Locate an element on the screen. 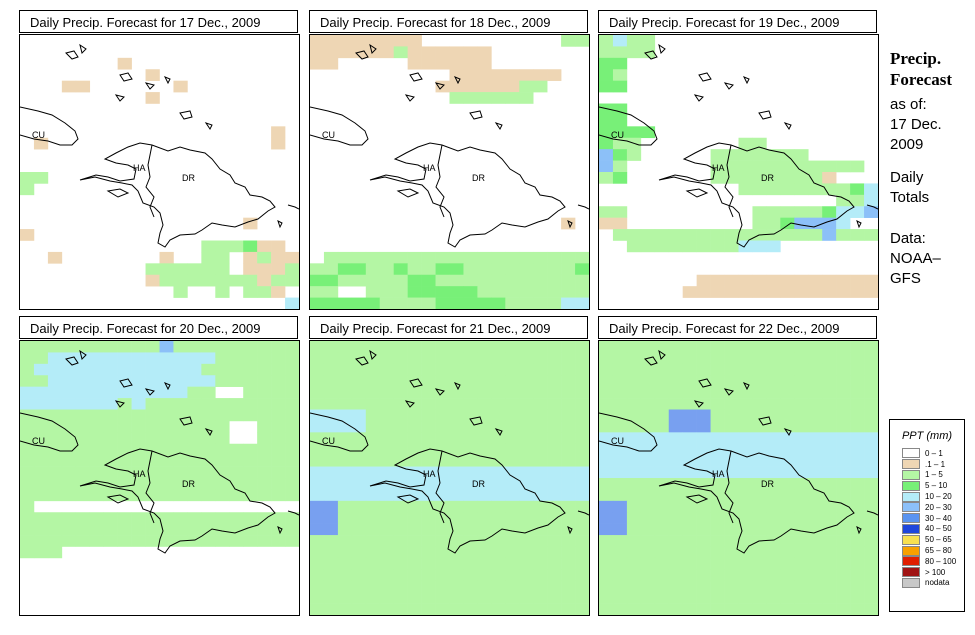 This screenshot has height=635, width=975. legend-label: 40 – 50 is located at coordinates (938, 529).